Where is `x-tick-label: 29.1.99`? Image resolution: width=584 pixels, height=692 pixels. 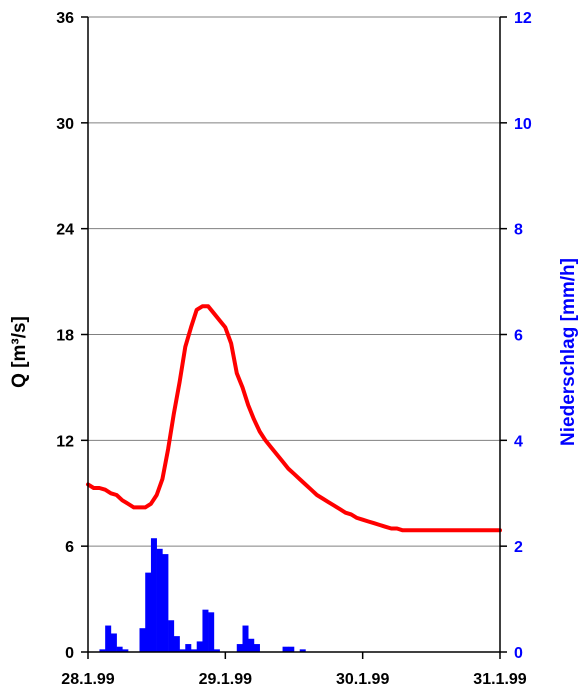 x-tick-label: 29.1.99 is located at coordinates (225, 679).